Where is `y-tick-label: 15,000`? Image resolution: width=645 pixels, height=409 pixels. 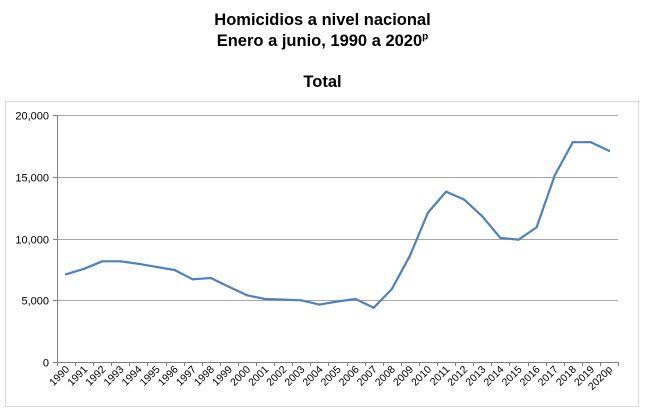 y-tick-label: 15,000 is located at coordinates (32, 179).